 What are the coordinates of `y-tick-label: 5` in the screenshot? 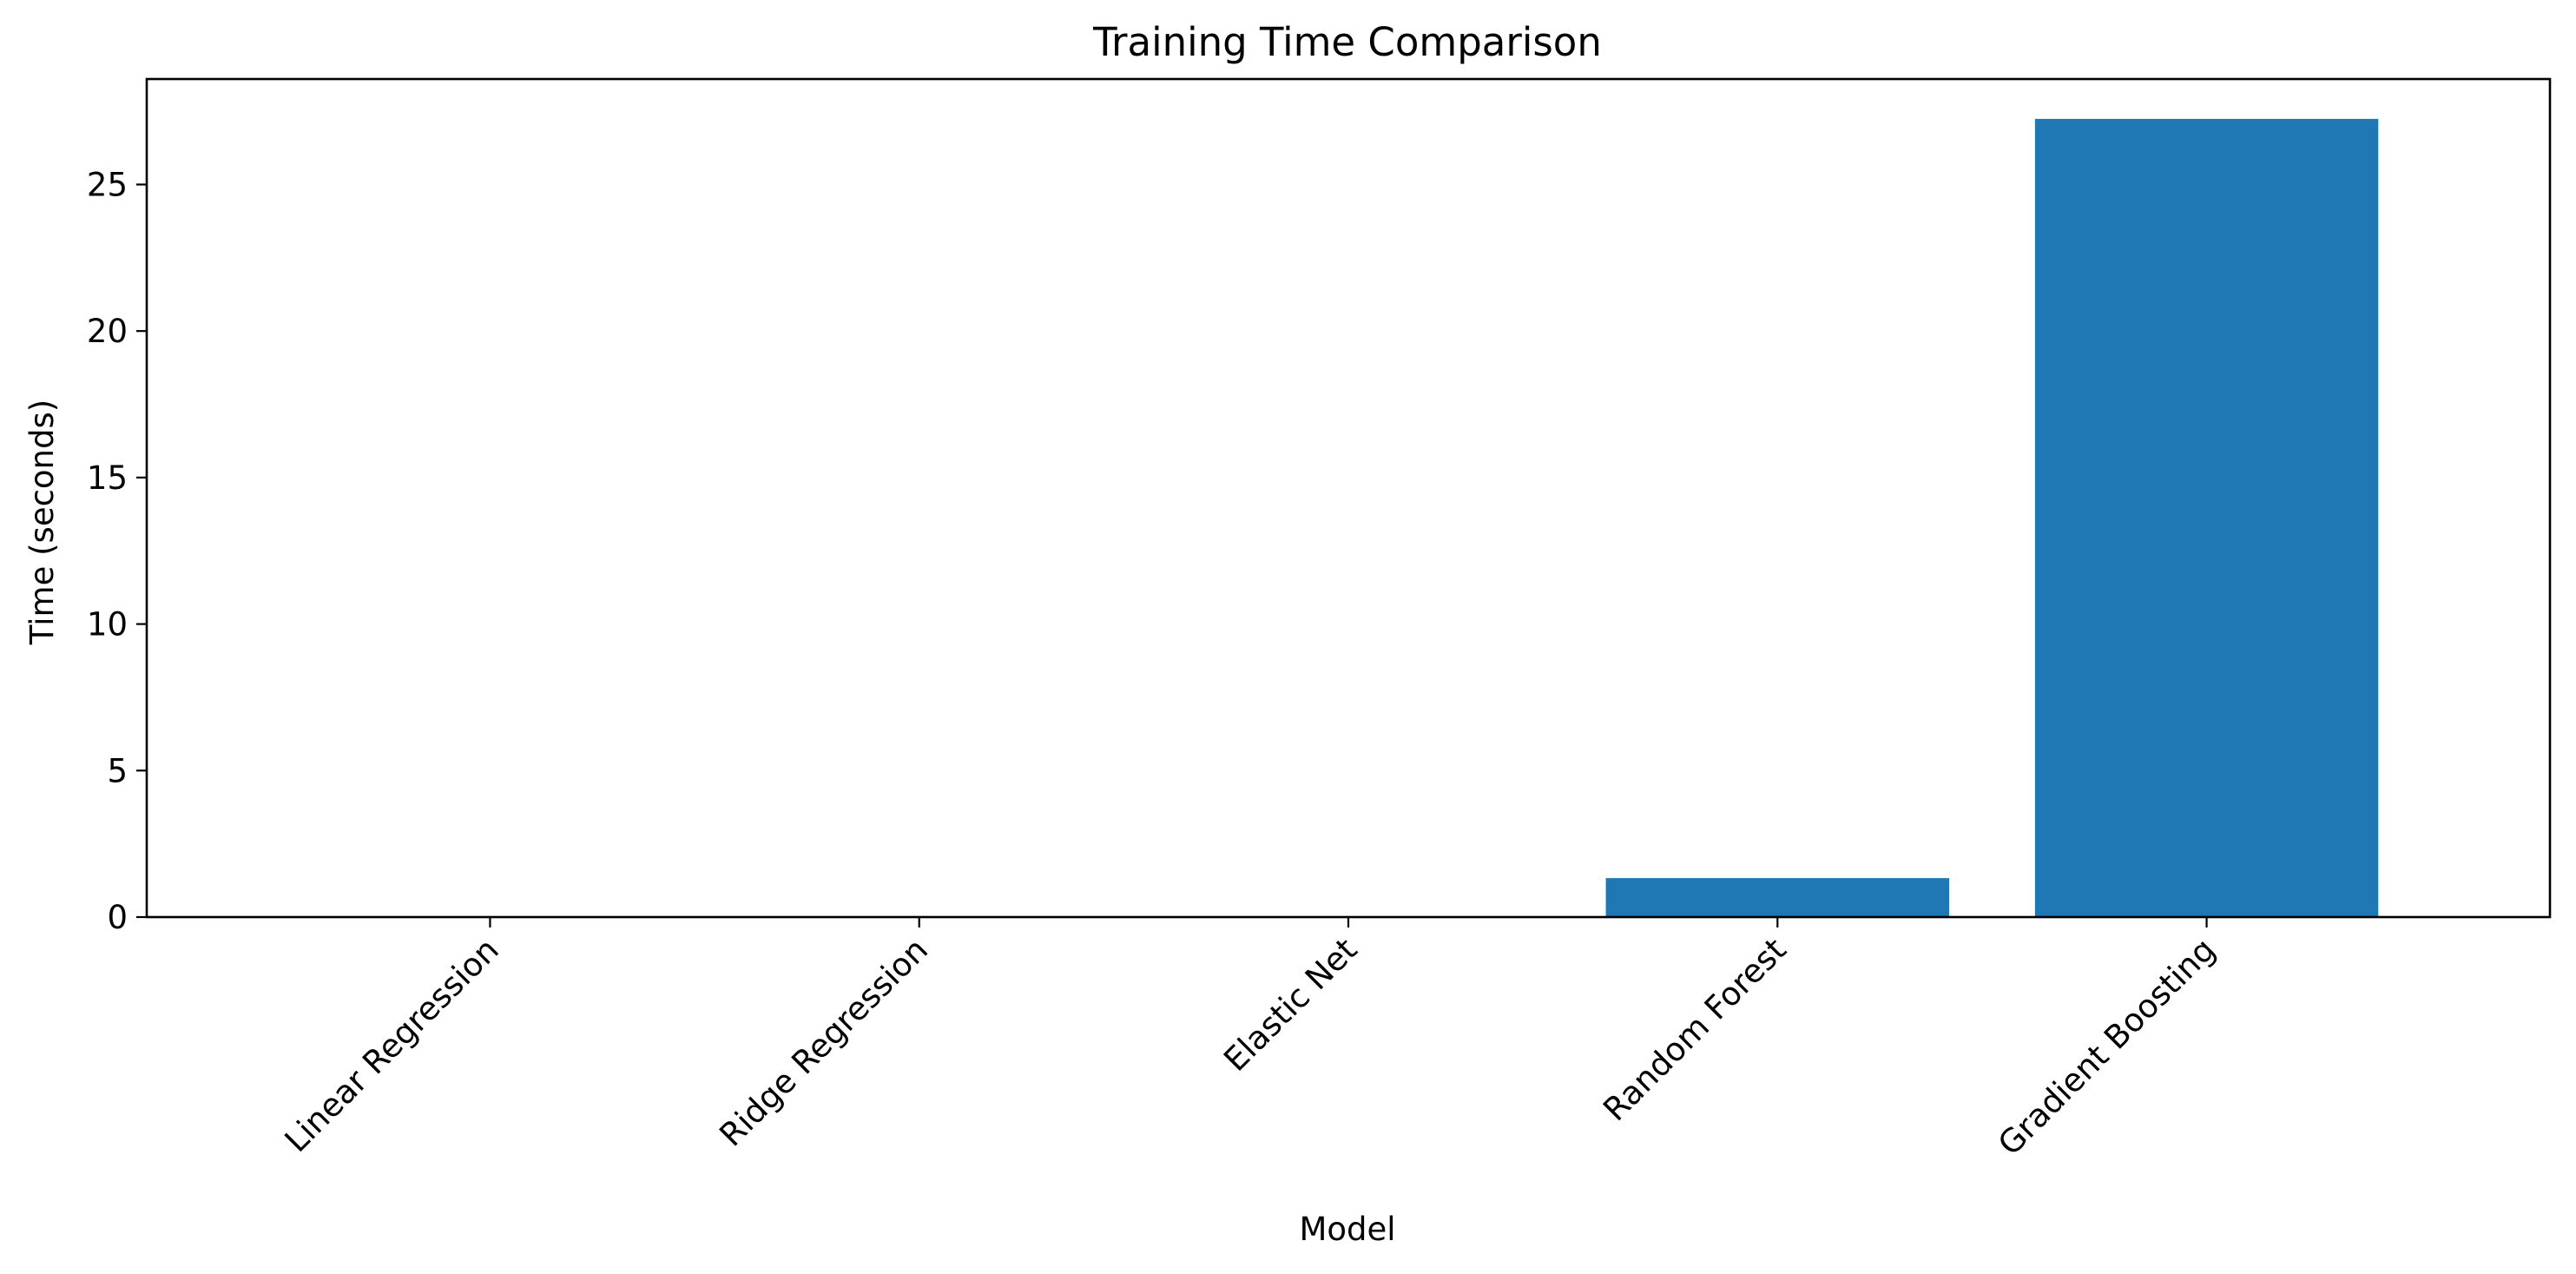 It's located at (117, 770).